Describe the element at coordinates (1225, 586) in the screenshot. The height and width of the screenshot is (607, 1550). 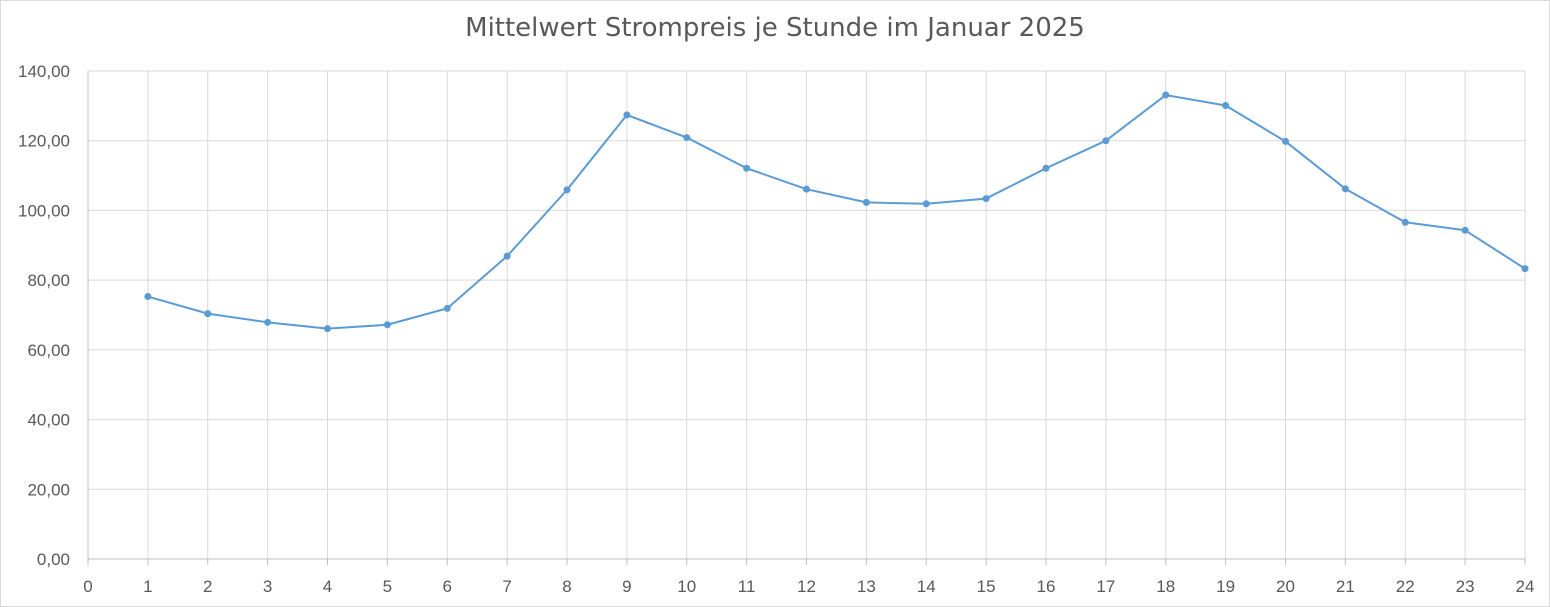
I see `x-tick-label: 19` at that location.